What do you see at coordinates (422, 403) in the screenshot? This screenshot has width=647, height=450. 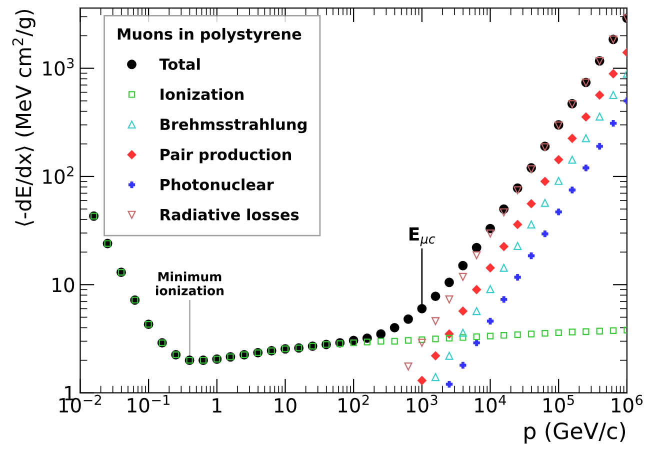 I see `x-tick-label: 10$^{3}$` at bounding box center [422, 403].